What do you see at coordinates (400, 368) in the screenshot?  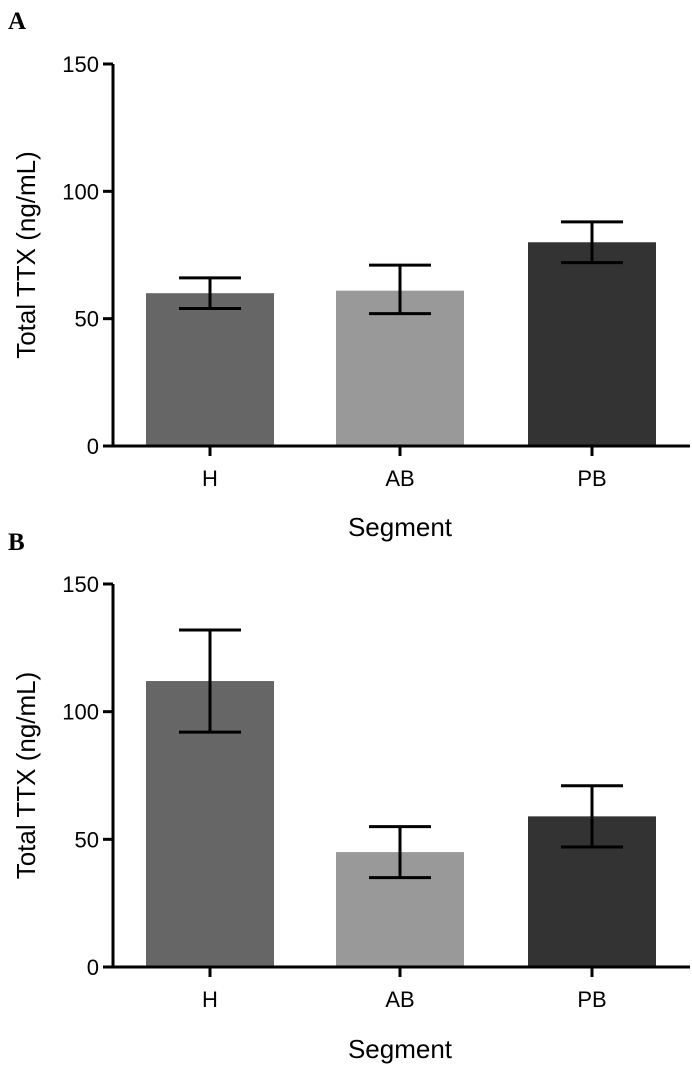 I see `bar-ab` at bounding box center [400, 368].